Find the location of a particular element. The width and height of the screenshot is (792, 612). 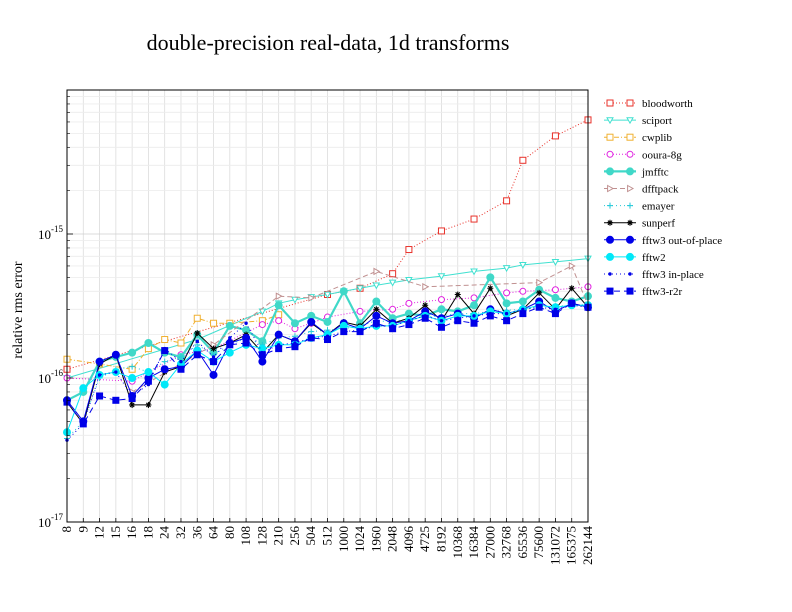

x-tick-label: 36 is located at coordinates (196, 533).